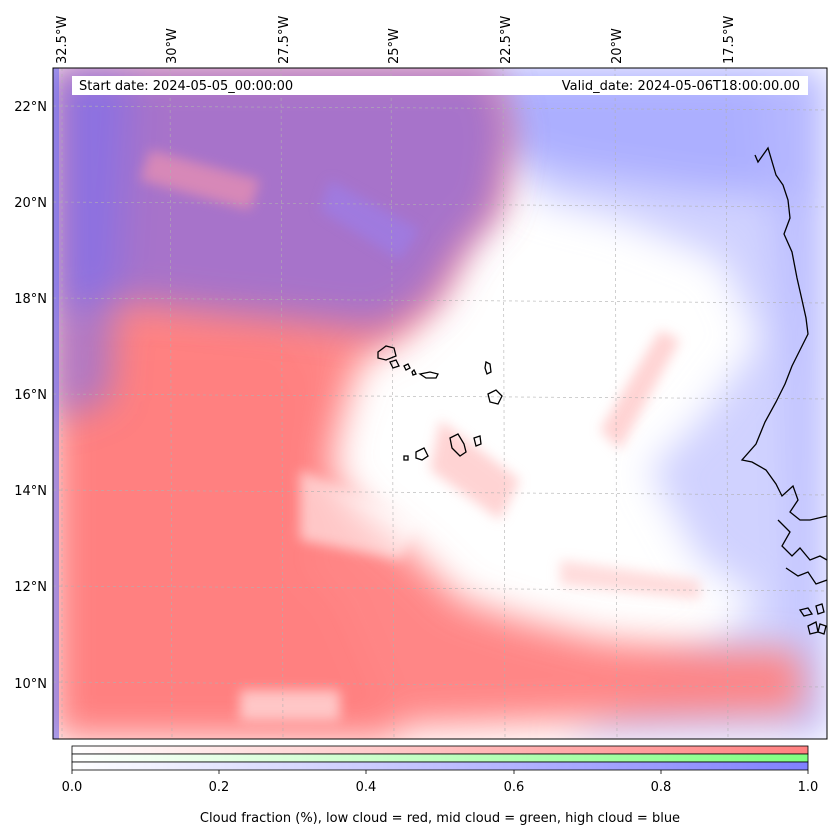  Describe the element at coordinates (30, 107) in the screenshot. I see `lat-label: 22°N` at that location.